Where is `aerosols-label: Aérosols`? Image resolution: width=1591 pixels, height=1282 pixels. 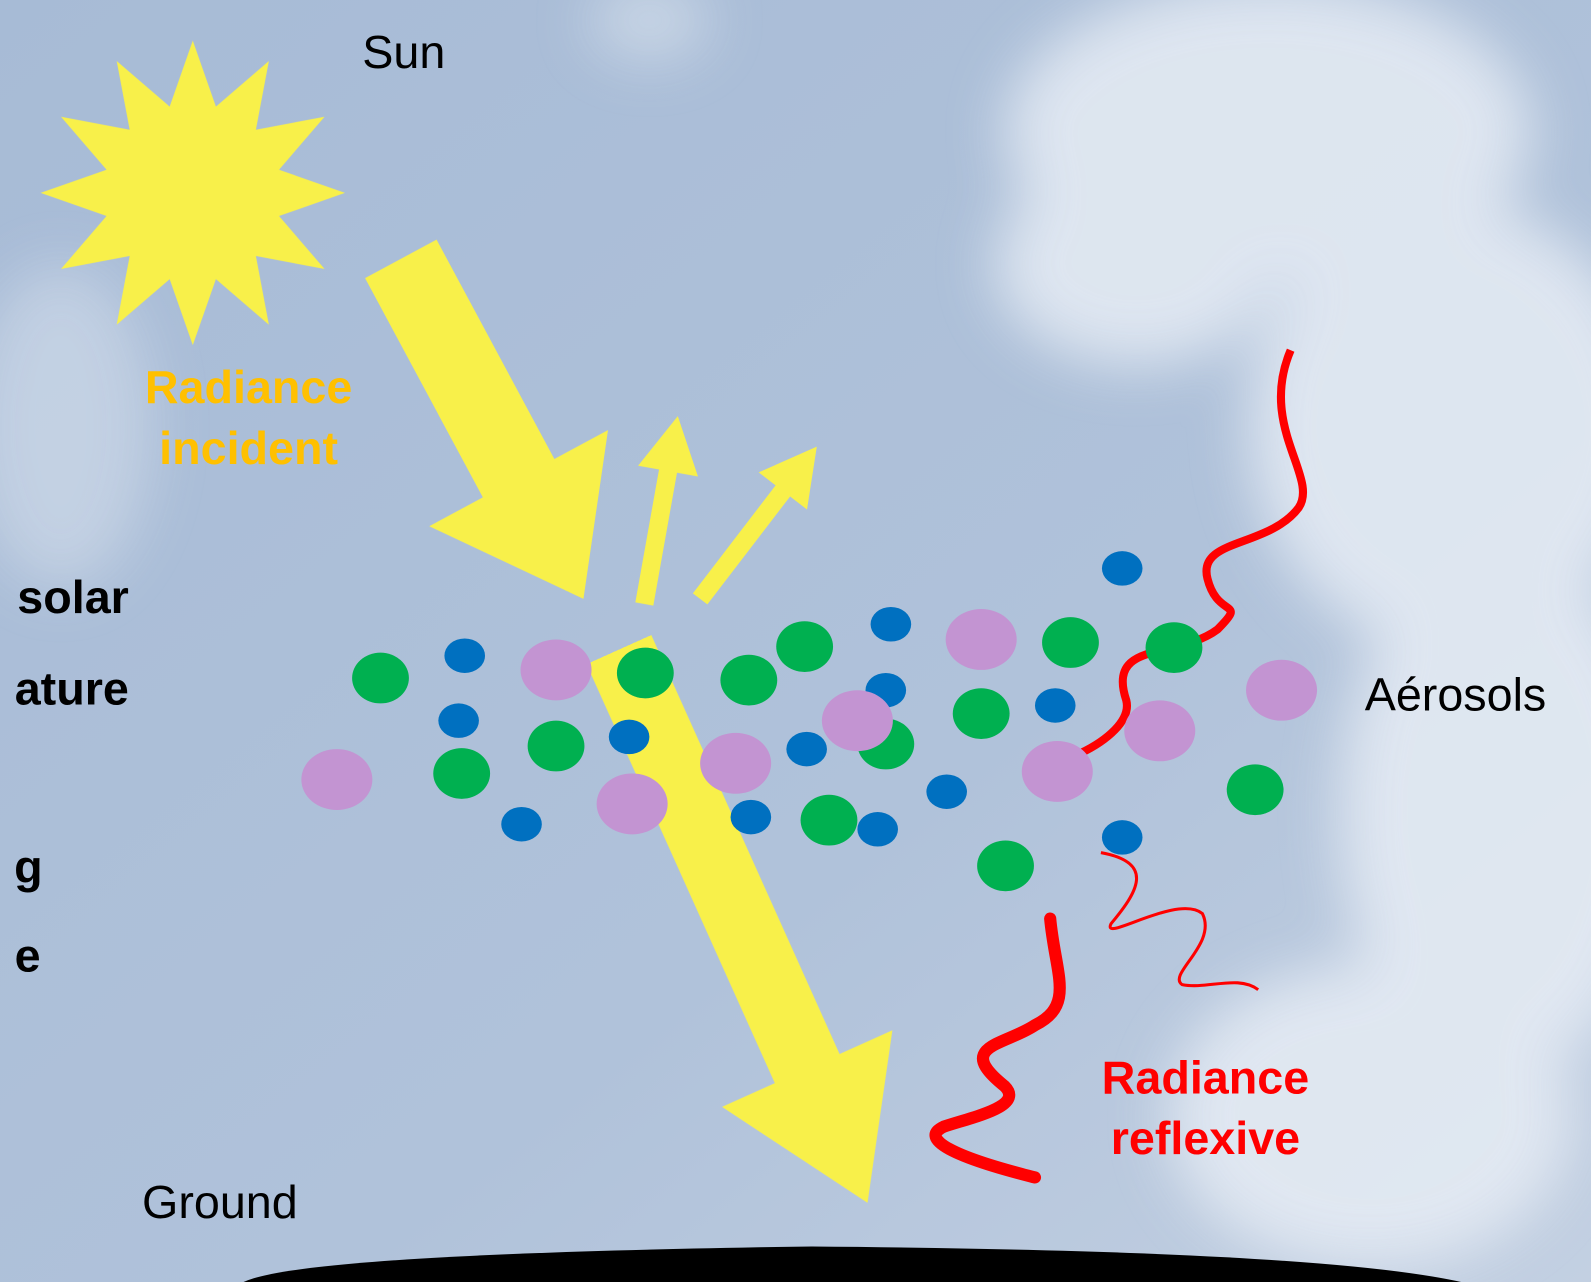 aerosols-label: Aérosols is located at coordinates (1456, 695).